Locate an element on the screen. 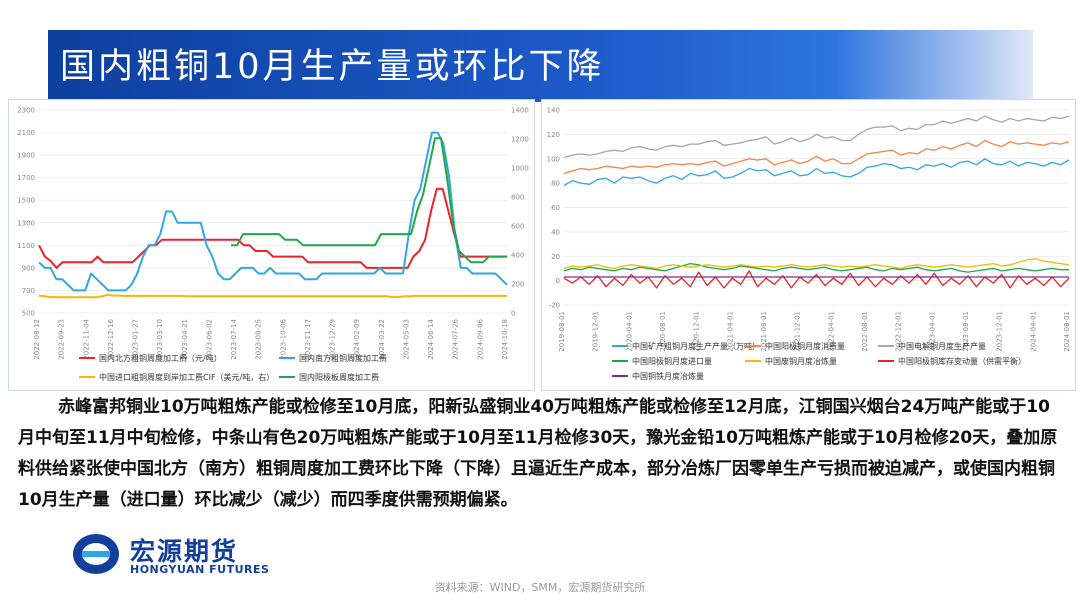 The width and height of the screenshot is (1080, 608). x-tick-label: 2023-11-17 is located at coordinates (308, 339).